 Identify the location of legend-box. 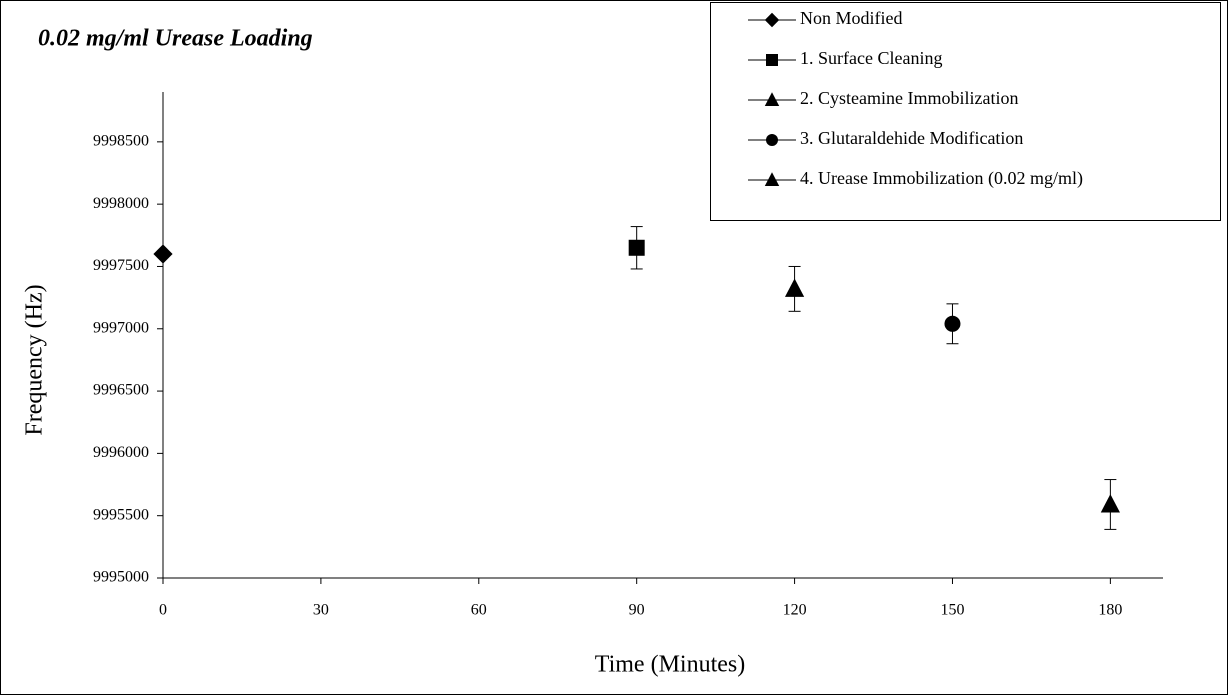
(965, 111).